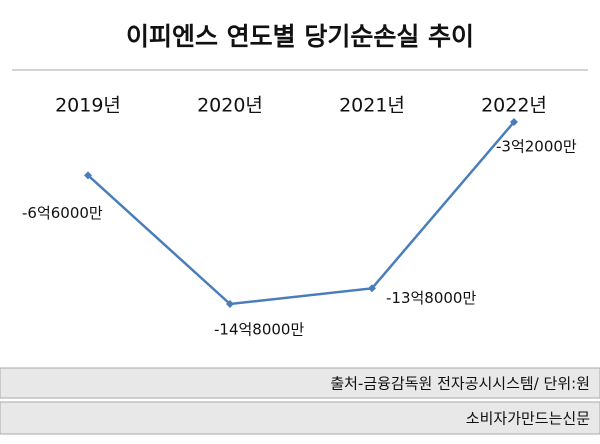 This screenshot has width=600, height=444. What do you see at coordinates (431, 298) in the screenshot?
I see `value-label: -13억8000만` at bounding box center [431, 298].